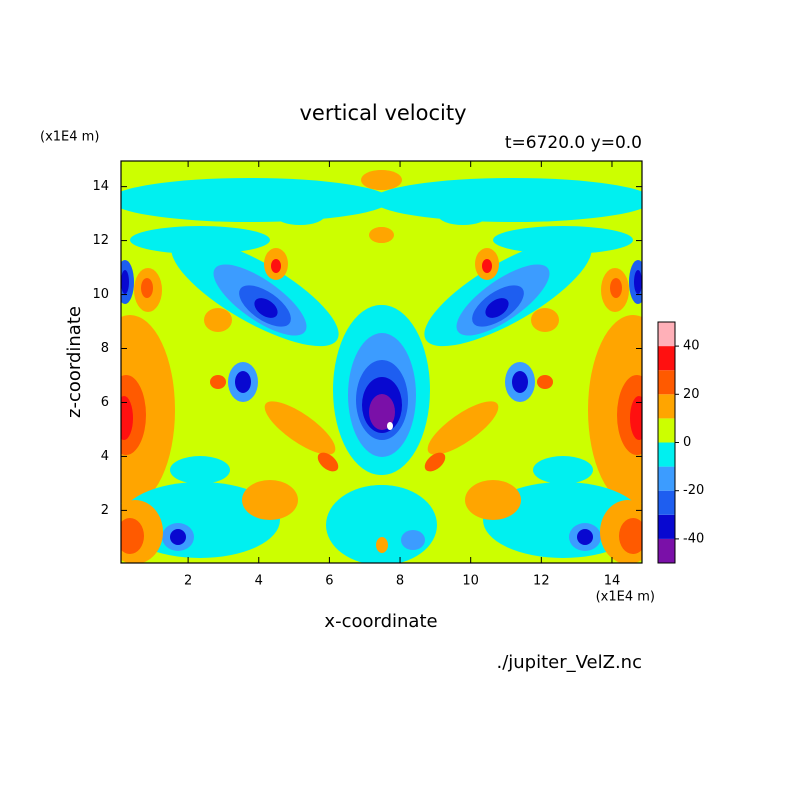  What do you see at coordinates (693, 538) in the screenshot?
I see `colorbar-tick-label: -40` at bounding box center [693, 538].